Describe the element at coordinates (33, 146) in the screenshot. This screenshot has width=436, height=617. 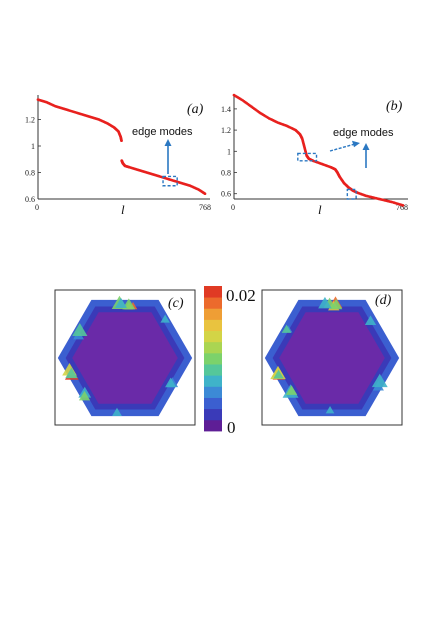
I see `panel-a-y-tick-label: 1` at that location.